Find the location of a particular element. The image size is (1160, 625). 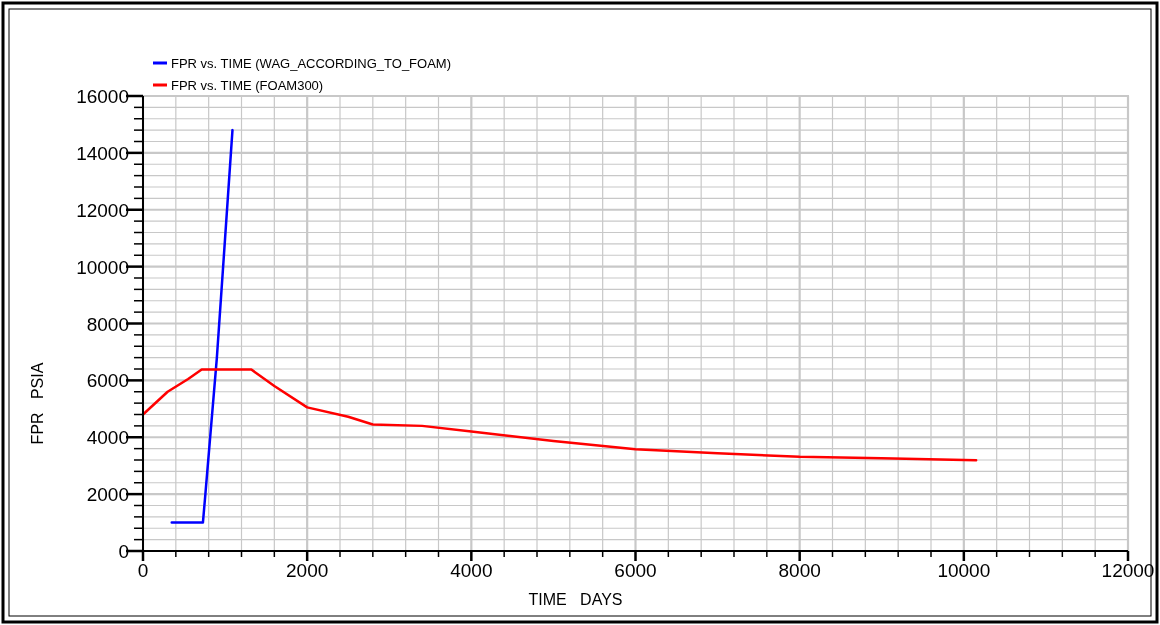

x-tick-label: 12000 is located at coordinates (1128, 570).